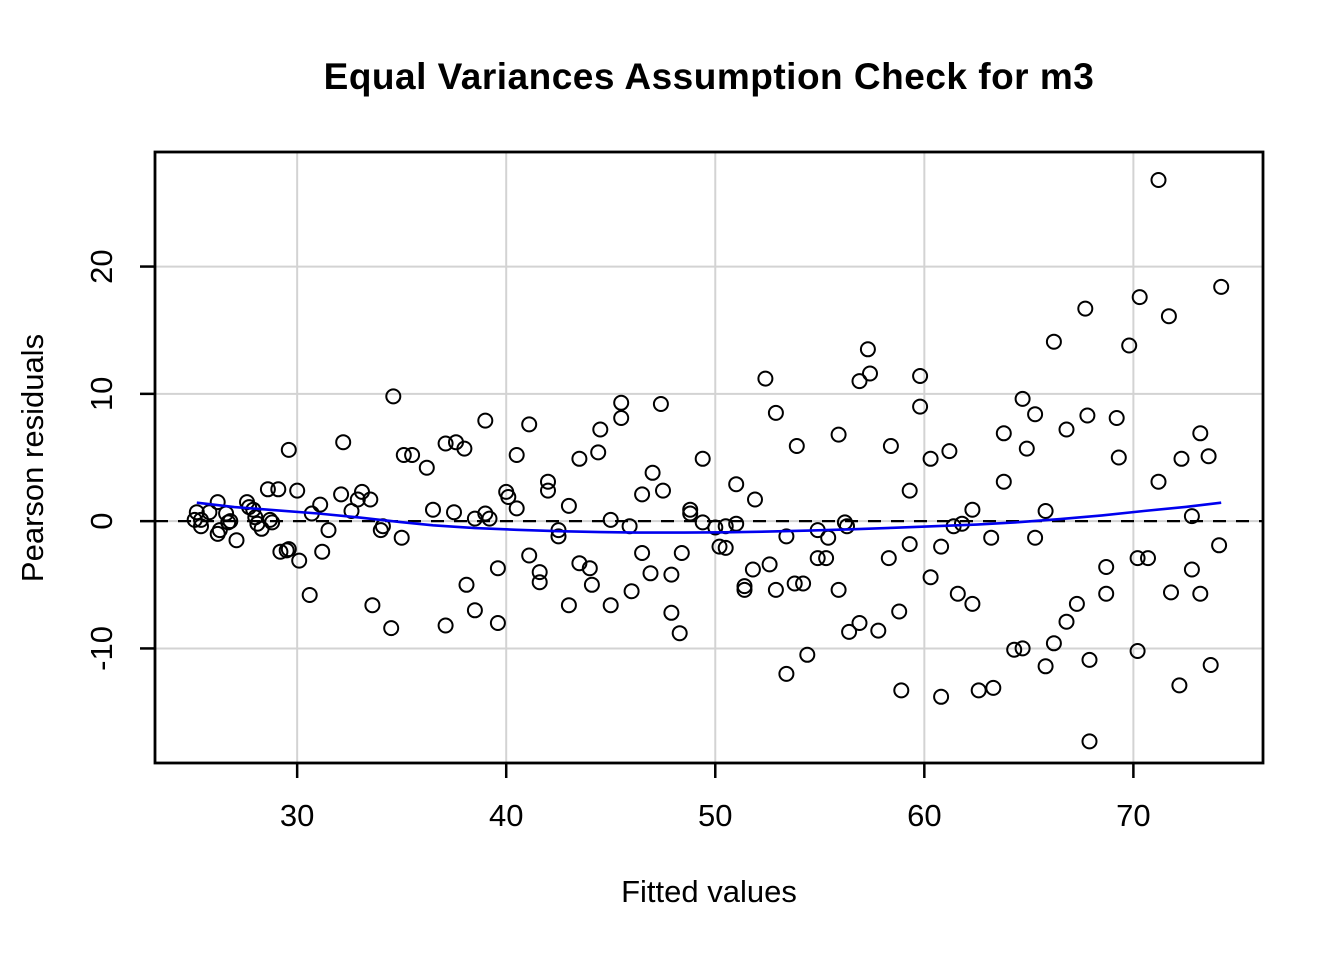 This screenshot has width=1344, height=960. What do you see at coordinates (709, 517) in the screenshot?
I see `loess-curve` at bounding box center [709, 517].